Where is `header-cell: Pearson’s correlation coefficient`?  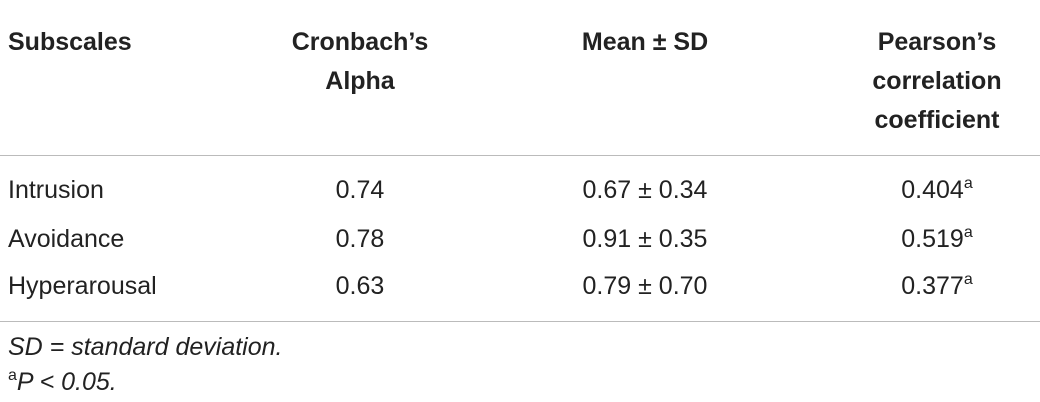 header-cell: Pearson’s correlation coefficient is located at coordinates (888, 81).